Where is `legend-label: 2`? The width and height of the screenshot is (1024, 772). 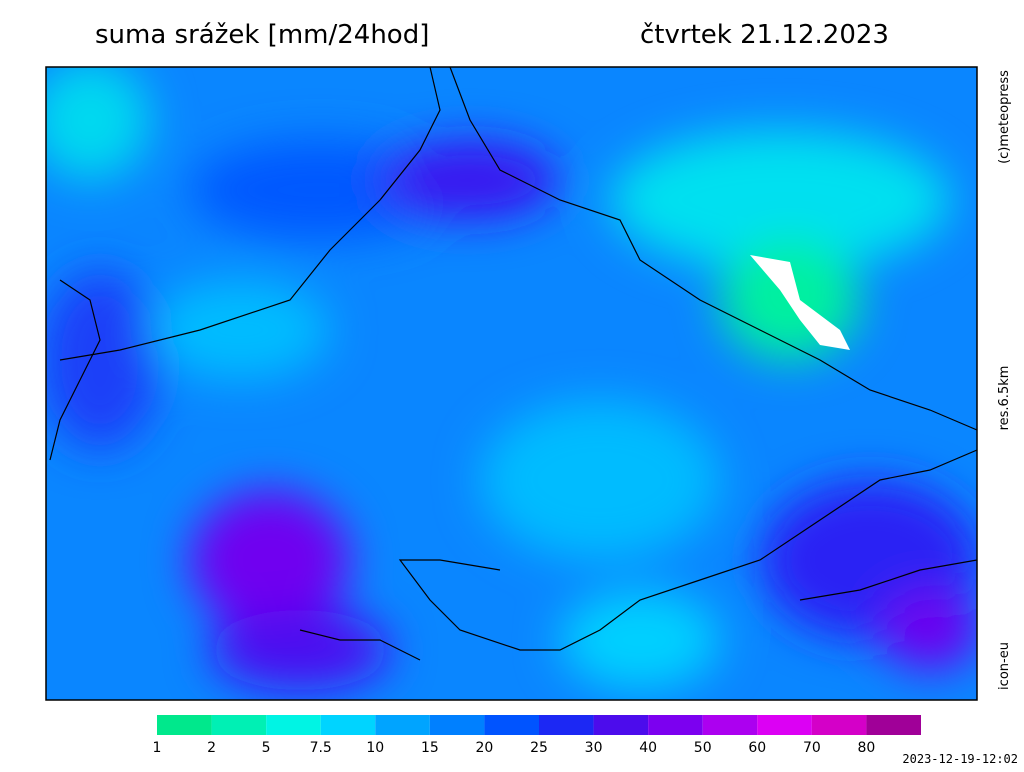
legend-label: 2 is located at coordinates (211, 748).